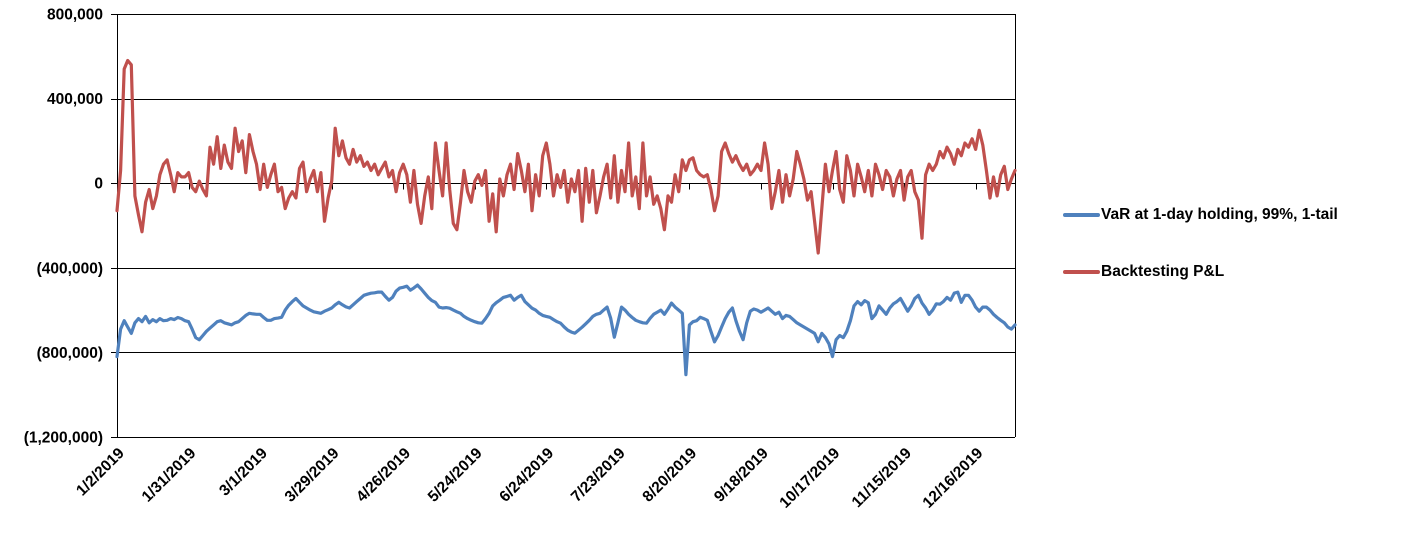 The height and width of the screenshot is (541, 1415). Describe the element at coordinates (75, 99) in the screenshot. I see `svg-text: 400,000` at that location.